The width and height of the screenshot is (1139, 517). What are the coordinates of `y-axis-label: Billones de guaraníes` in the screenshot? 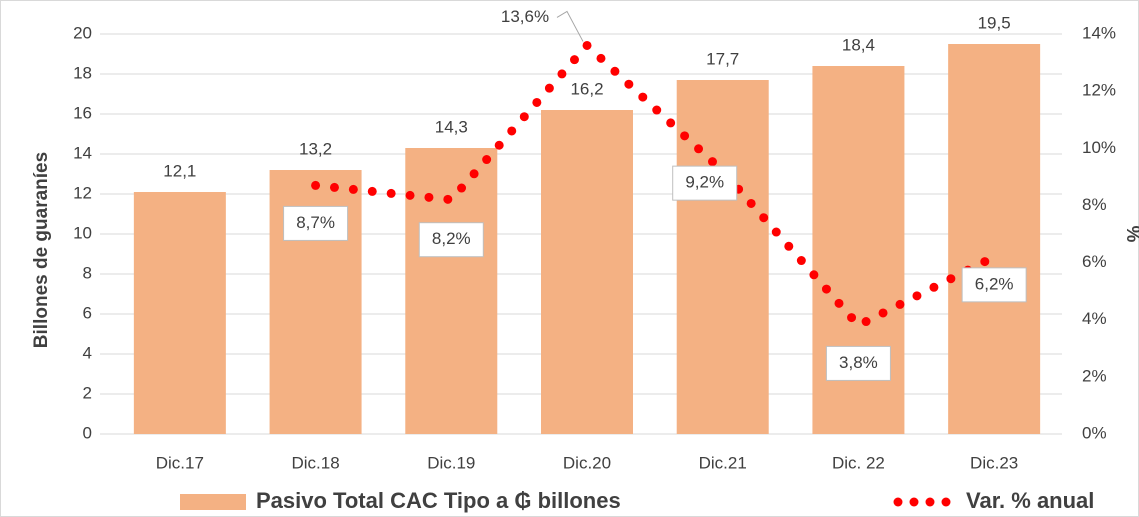 It's located at (41, 250).